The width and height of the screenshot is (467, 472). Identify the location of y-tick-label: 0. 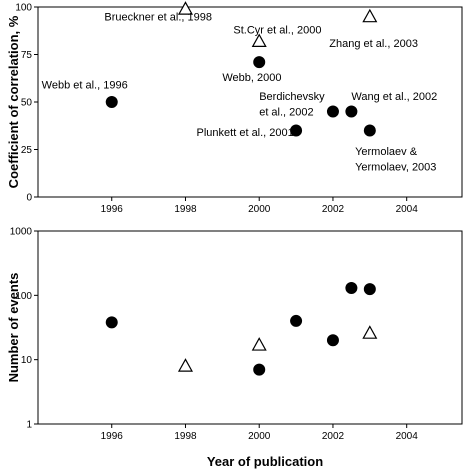
(29, 198).